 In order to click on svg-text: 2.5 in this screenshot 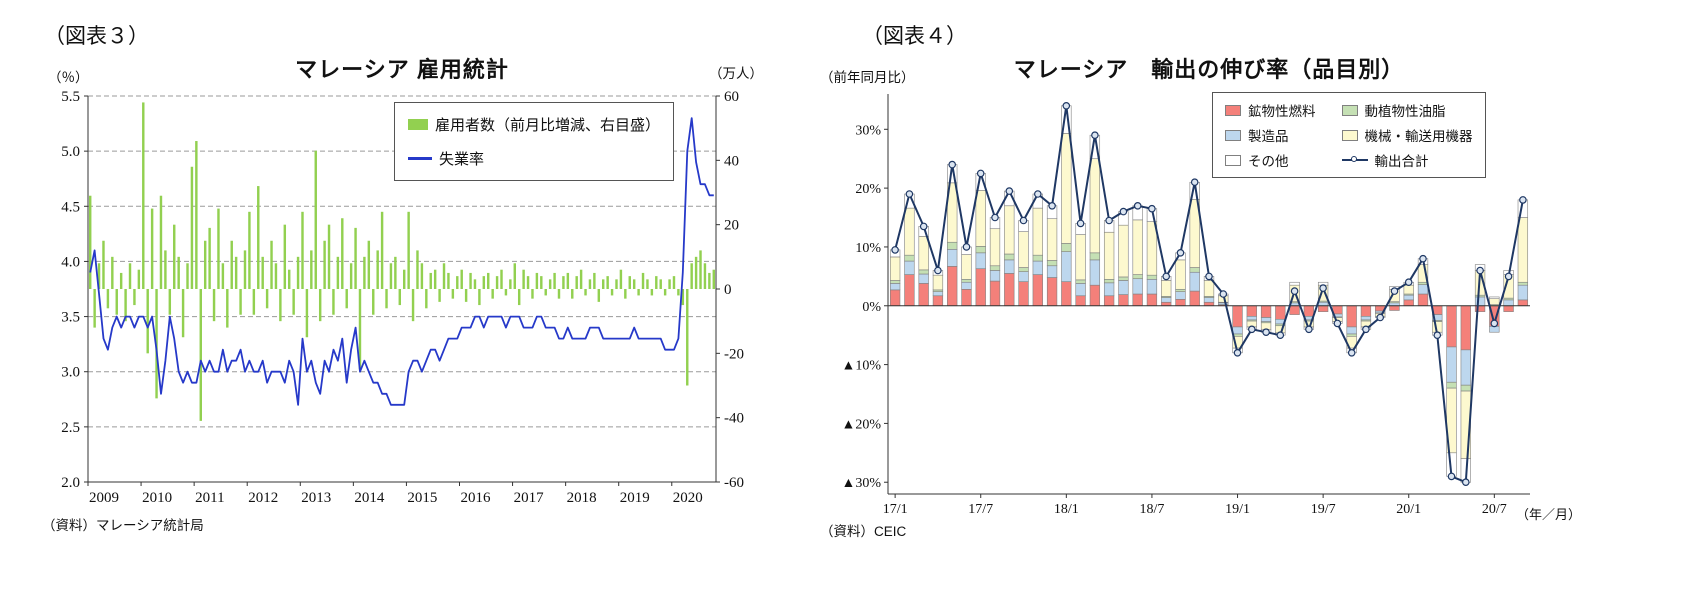, I will do `click(70, 428)`.